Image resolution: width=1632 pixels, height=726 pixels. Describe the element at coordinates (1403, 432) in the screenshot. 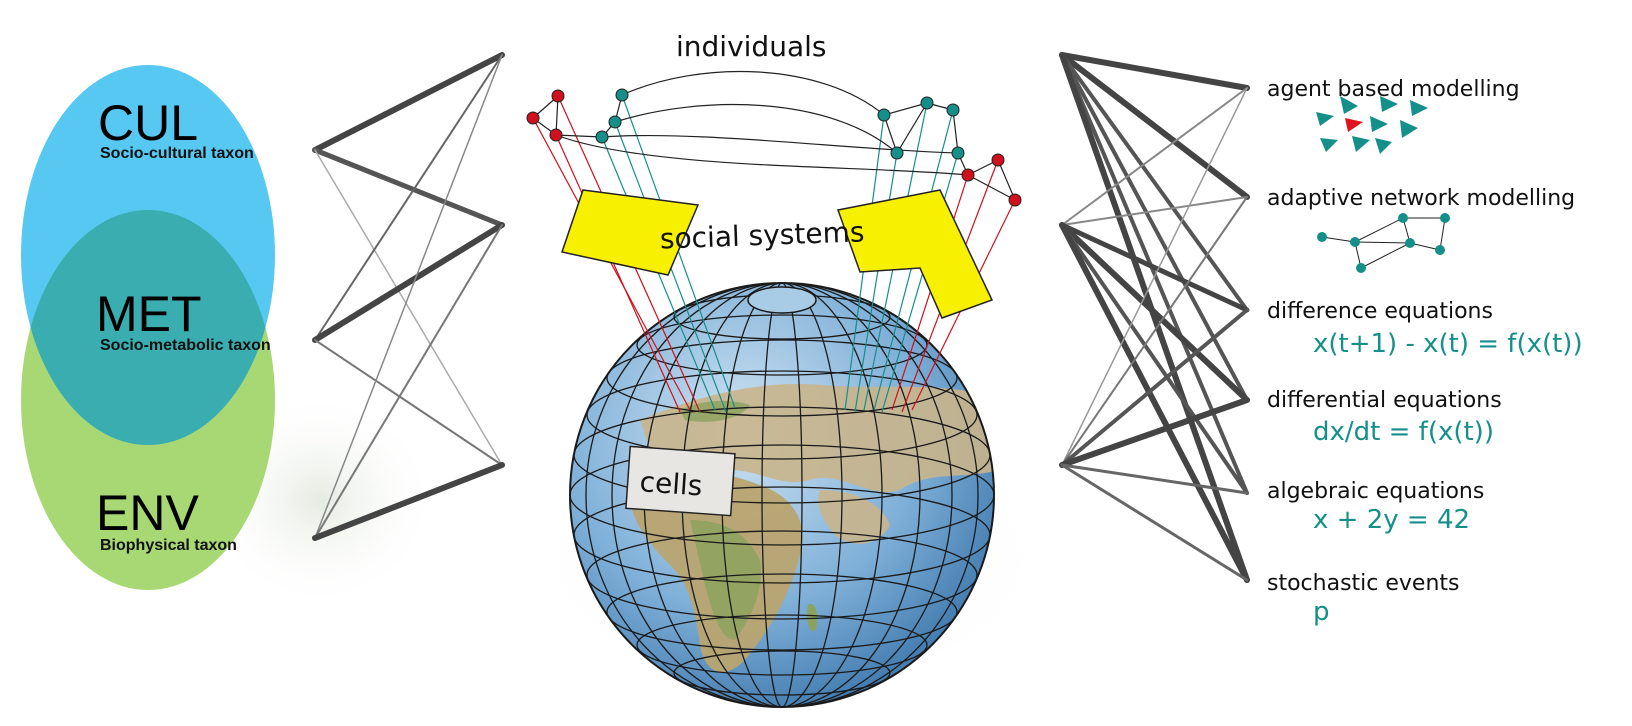

I see `model-formula-differential: dx/dt = f(x(t))` at that location.